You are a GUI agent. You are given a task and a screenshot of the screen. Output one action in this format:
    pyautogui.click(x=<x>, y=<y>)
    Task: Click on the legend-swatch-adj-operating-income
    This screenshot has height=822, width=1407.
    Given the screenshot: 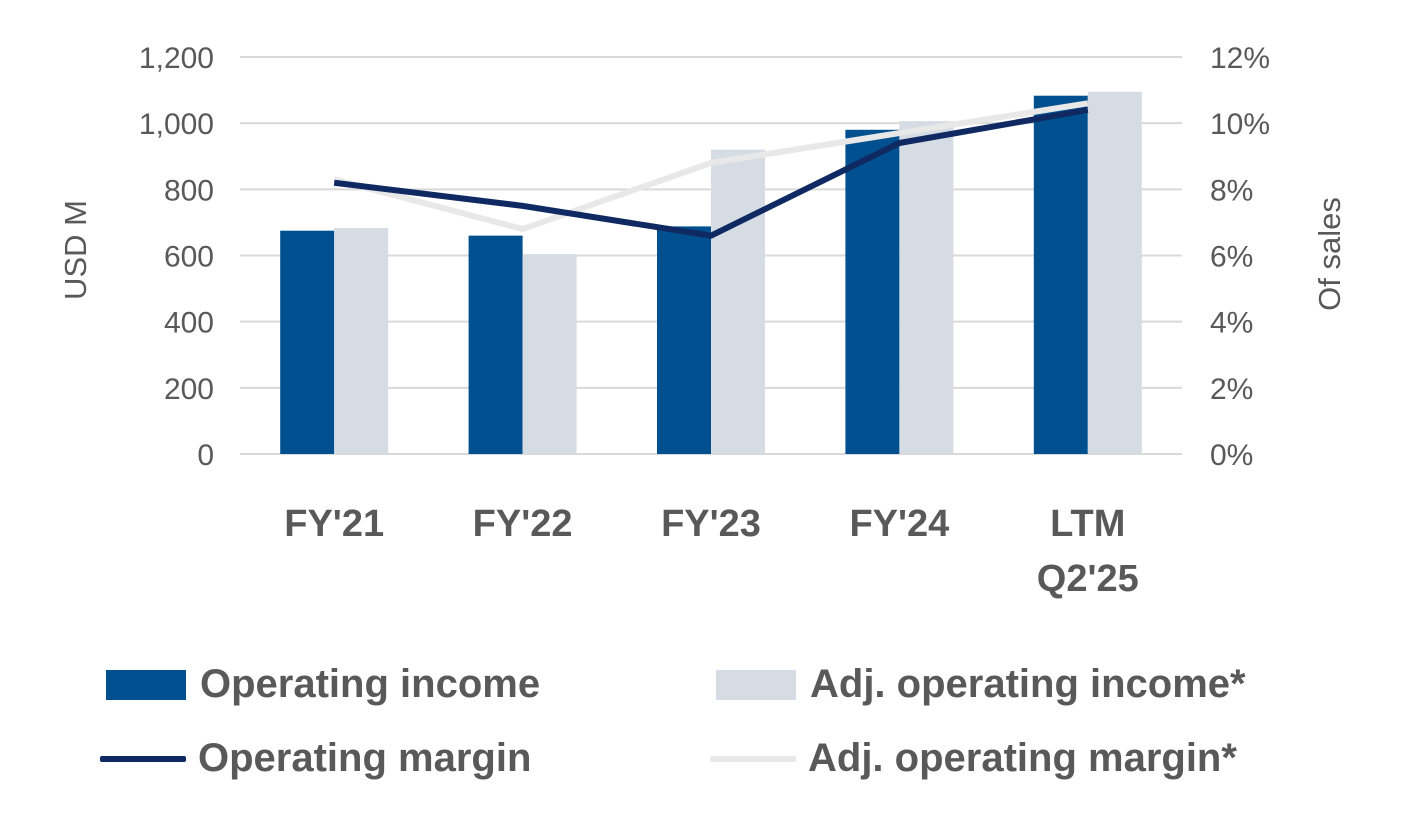 What is the action you would take?
    pyautogui.click(x=756, y=684)
    